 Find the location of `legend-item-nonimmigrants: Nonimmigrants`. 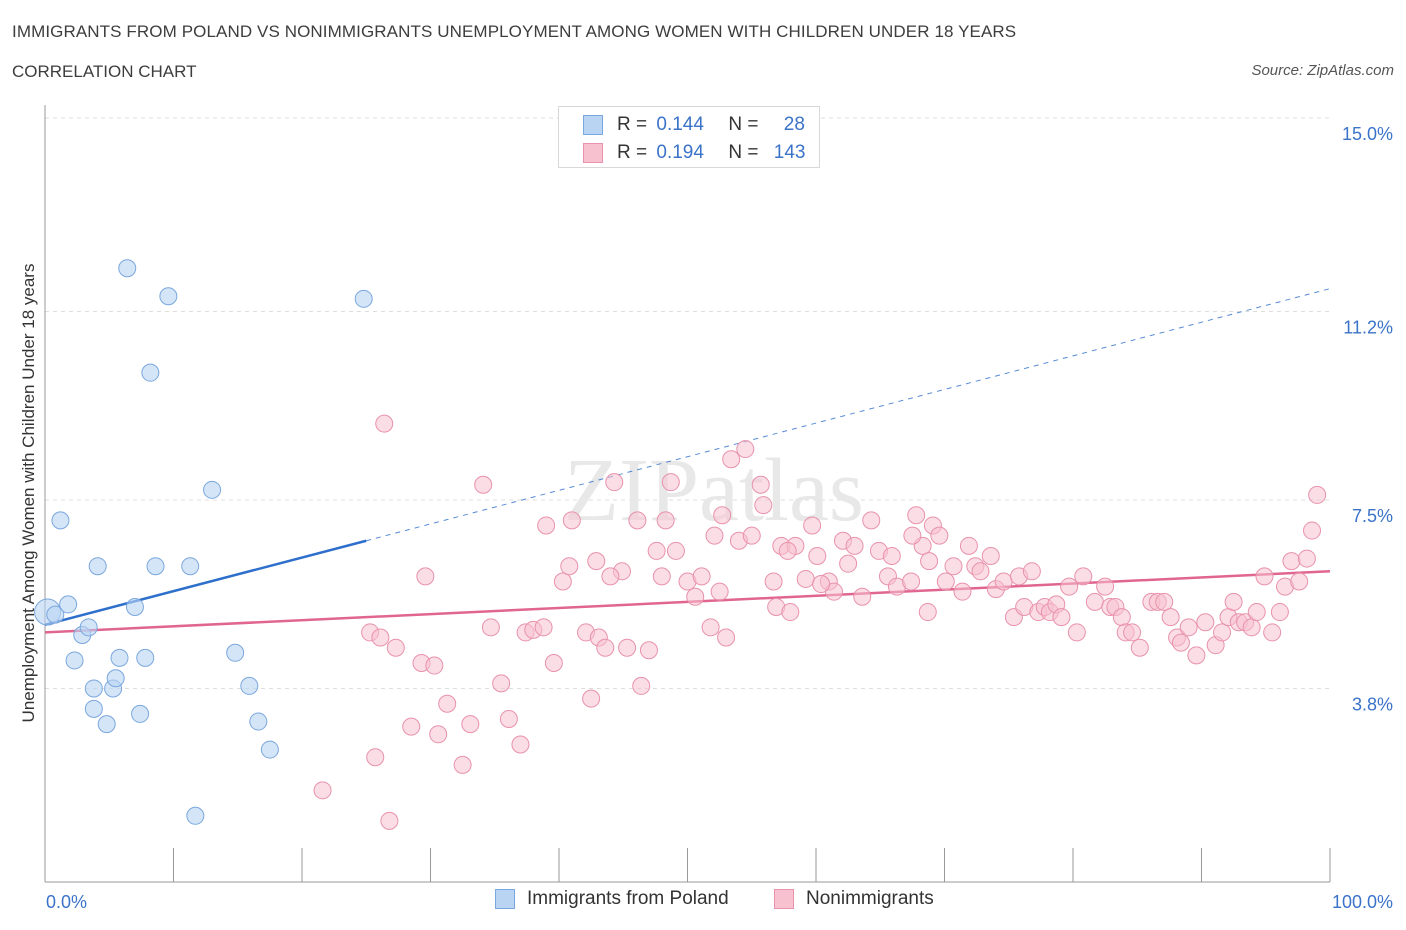

legend-item-nonimmigrants: Nonimmigrants is located at coordinates (854, 899).